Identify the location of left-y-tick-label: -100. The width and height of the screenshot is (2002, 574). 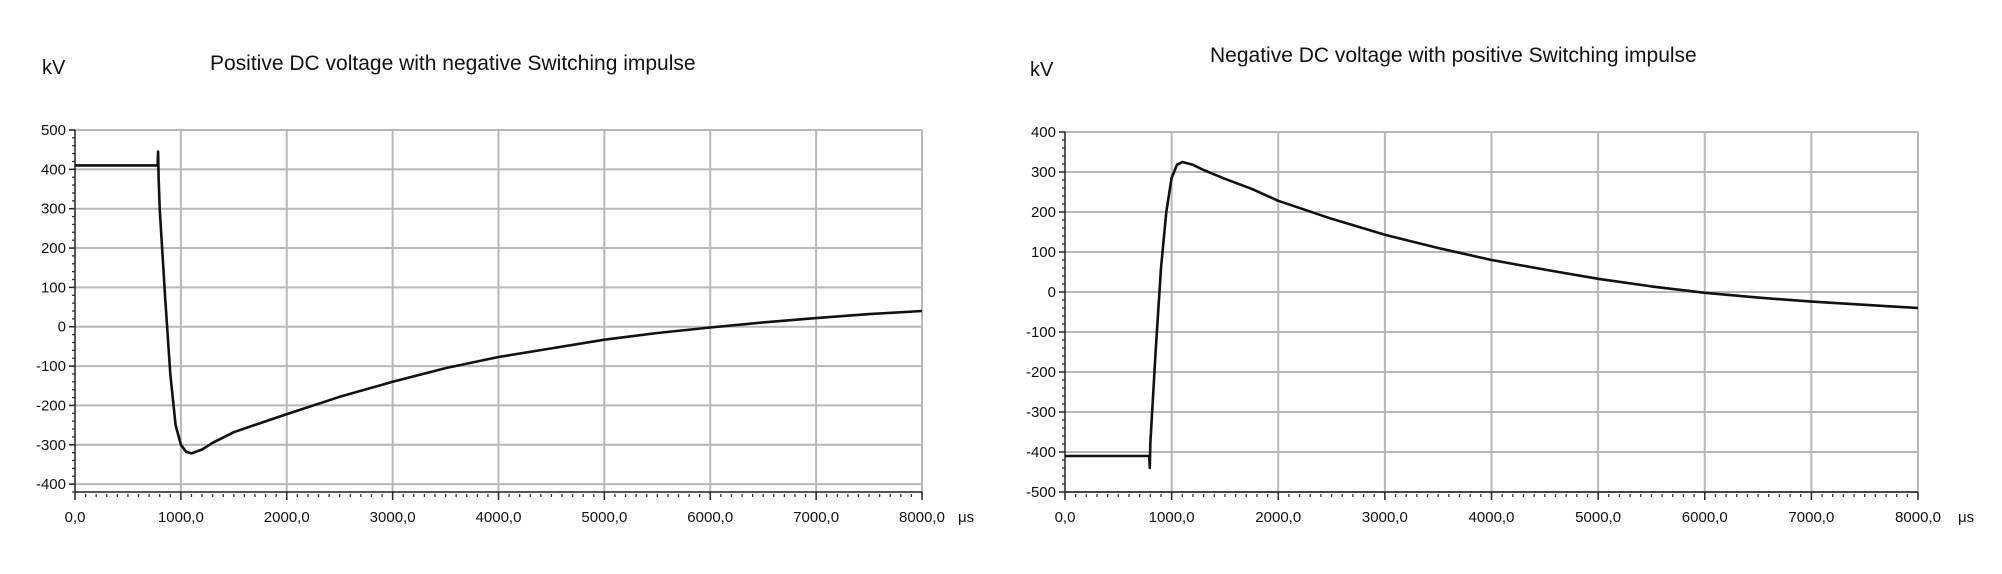
(51, 366).